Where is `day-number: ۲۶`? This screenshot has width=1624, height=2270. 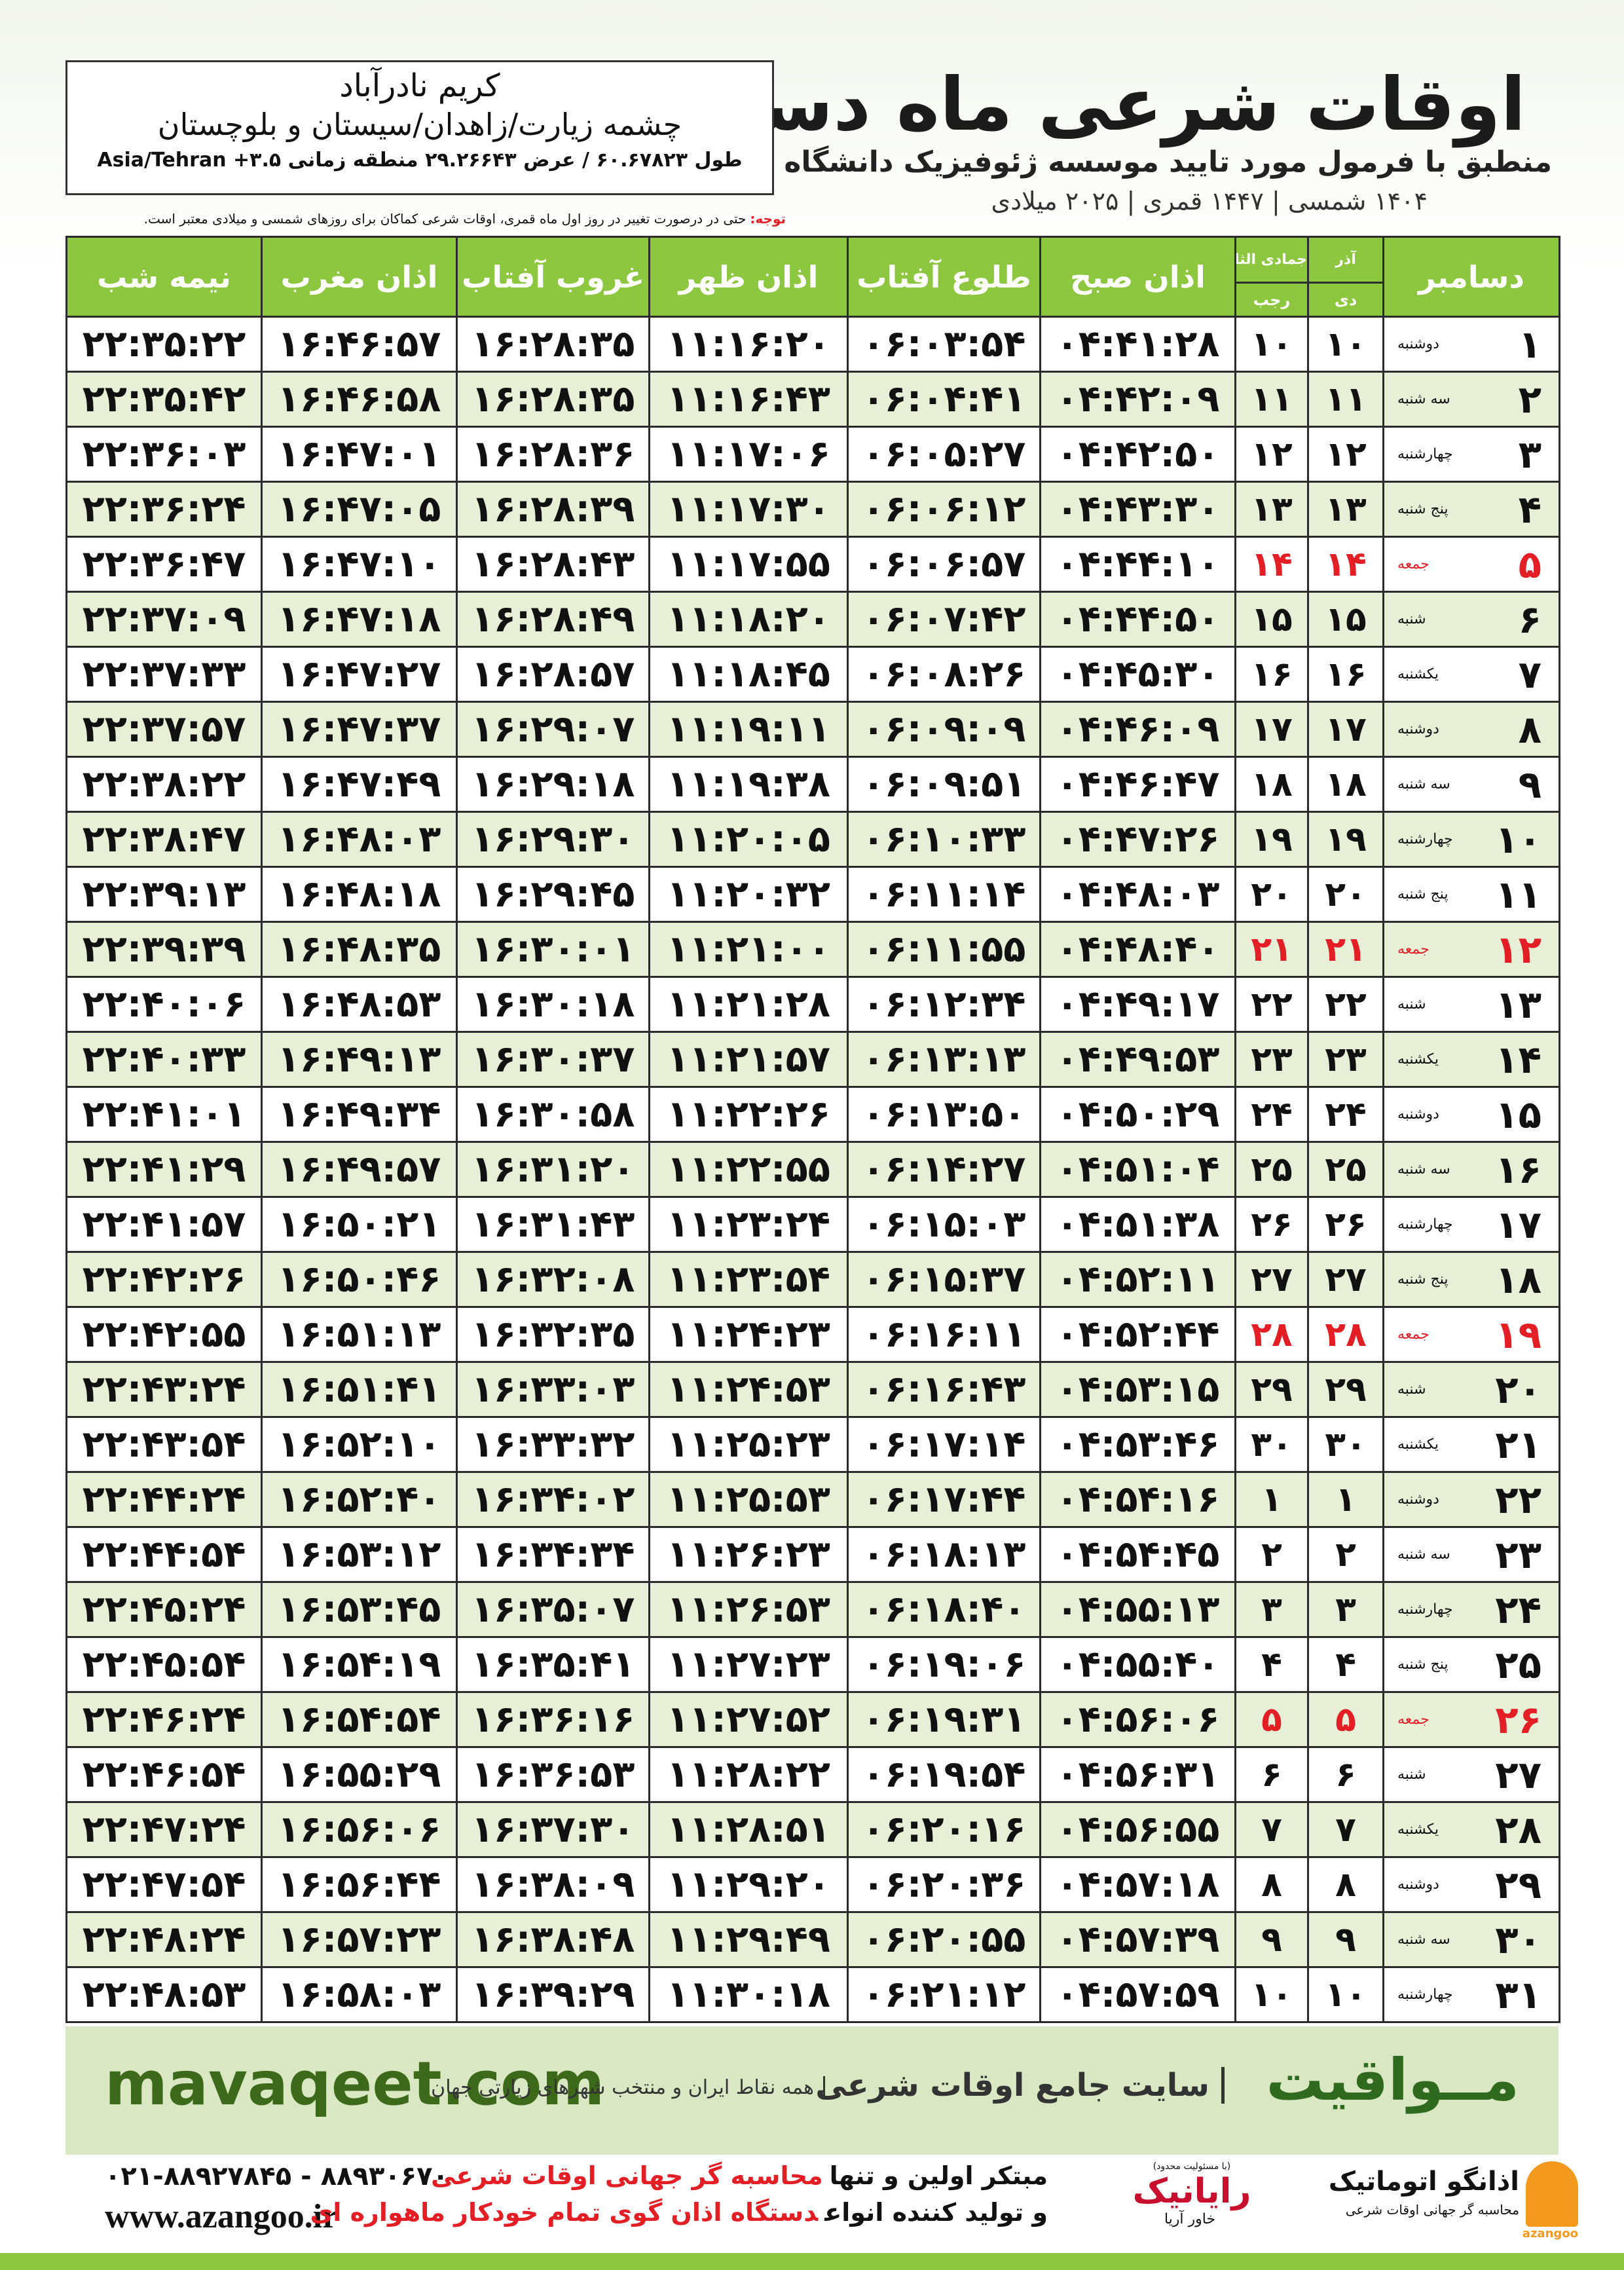
day-number: ۲۶ is located at coordinates (1518, 1719).